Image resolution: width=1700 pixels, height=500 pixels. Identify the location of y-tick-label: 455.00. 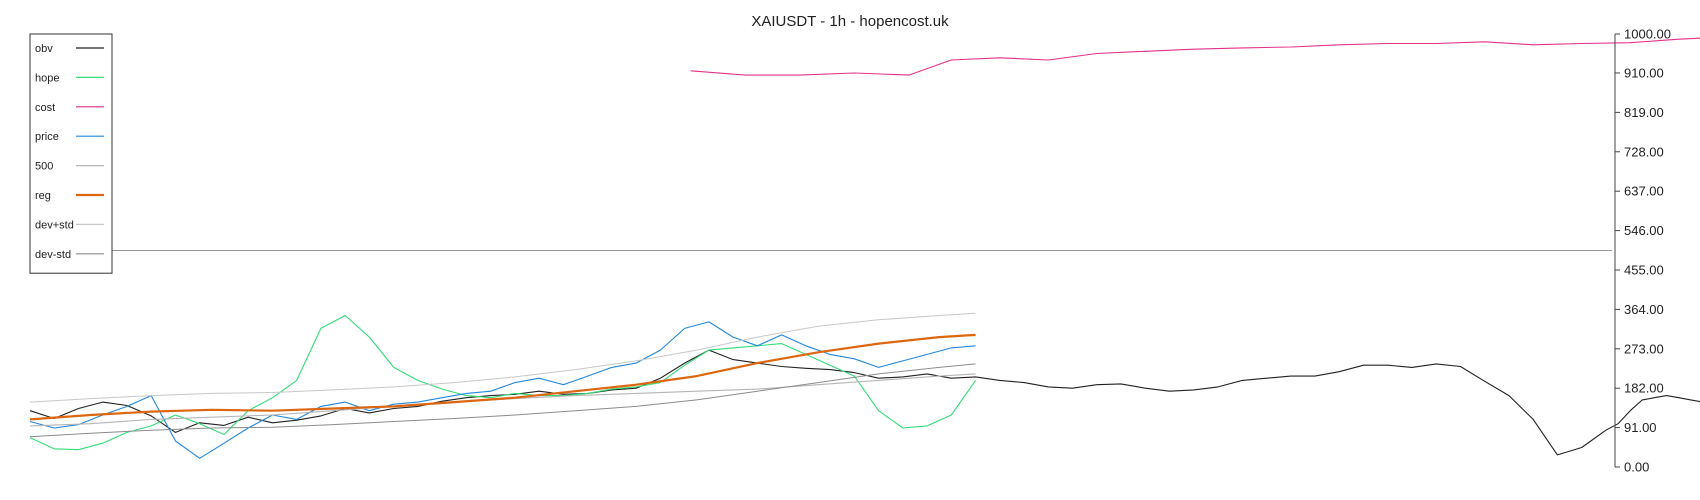
(1644, 269).